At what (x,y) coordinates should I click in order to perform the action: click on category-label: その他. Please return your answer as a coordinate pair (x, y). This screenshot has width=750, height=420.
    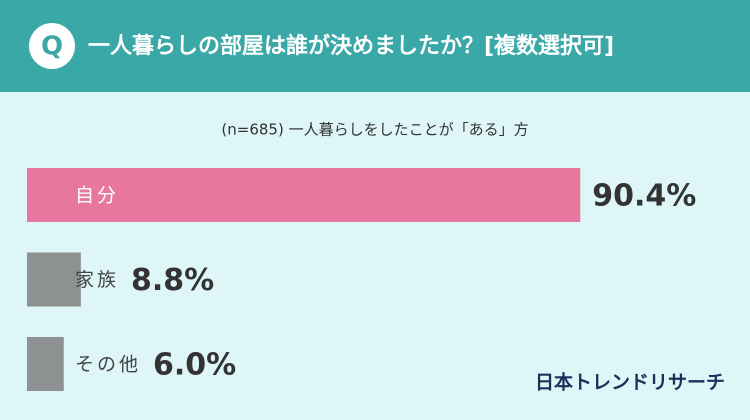
    Looking at the image, I should click on (108, 365).